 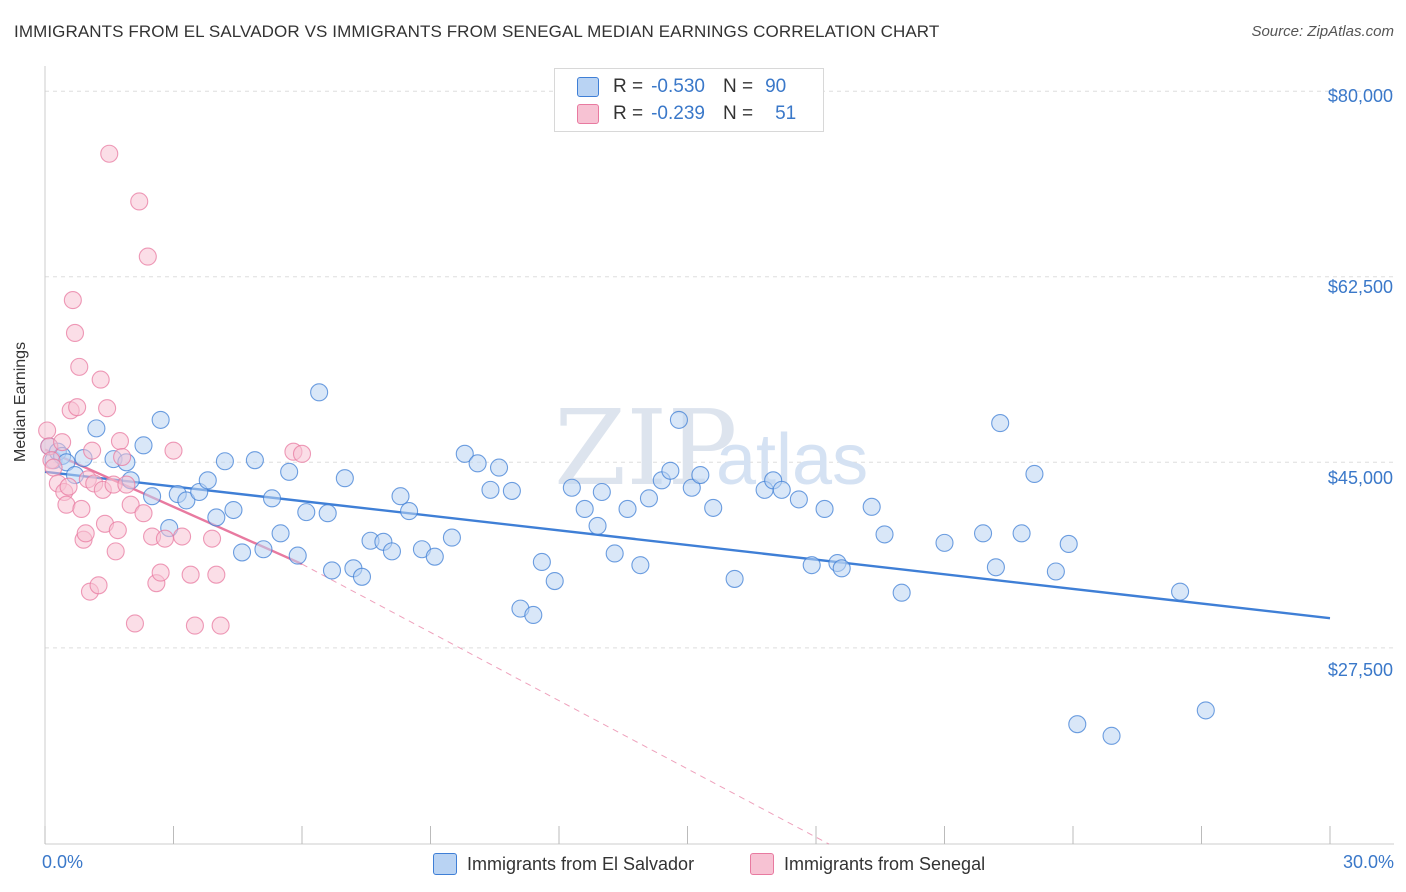 What do you see at coordinates (581, 863) in the screenshot?
I see `bottom-legend-label: Immigrants from El Salvador` at bounding box center [581, 863].